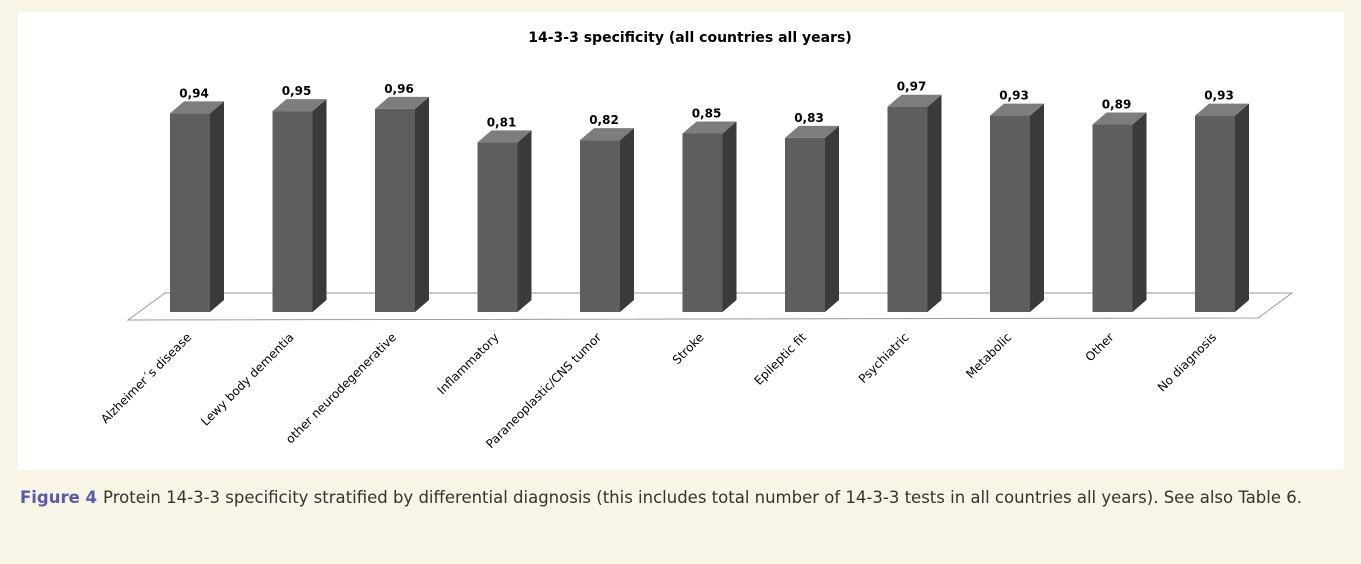 This screenshot has width=1361, height=564. What do you see at coordinates (399, 89) in the screenshot?
I see `data-label: 0,96` at bounding box center [399, 89].